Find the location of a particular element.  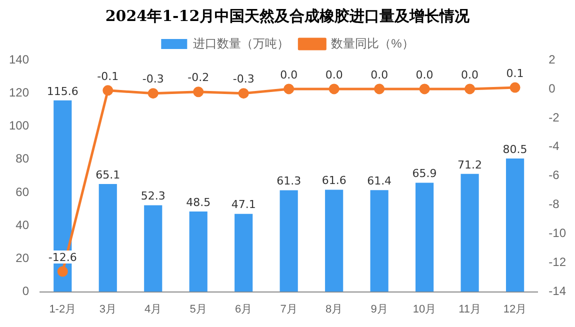

y2-tick-label: -6 is located at coordinates (554, 175).